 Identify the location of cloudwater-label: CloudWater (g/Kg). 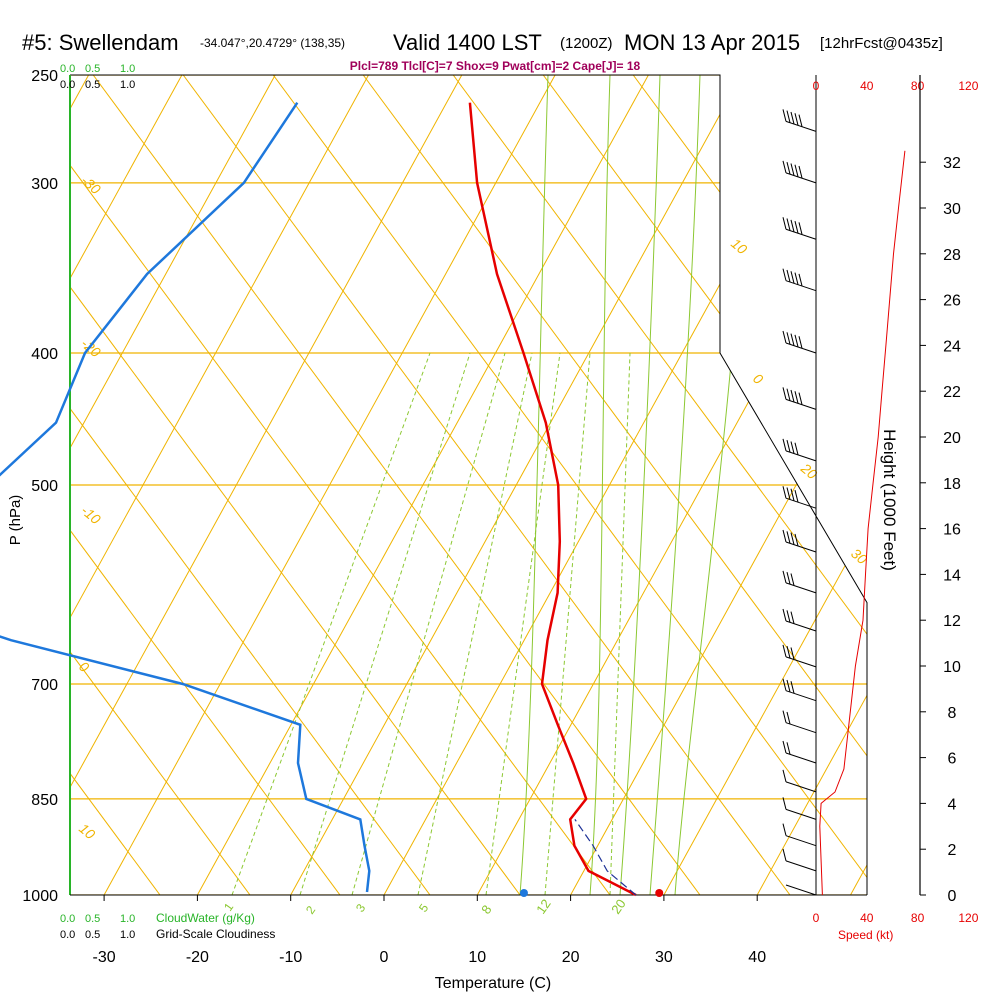
(205, 918).